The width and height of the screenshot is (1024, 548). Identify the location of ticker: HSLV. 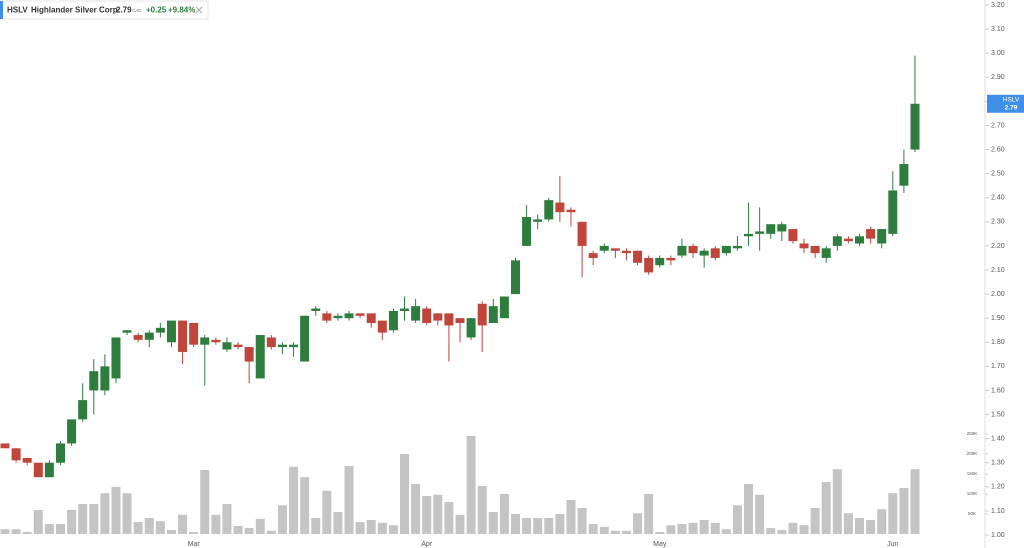
(17, 10).